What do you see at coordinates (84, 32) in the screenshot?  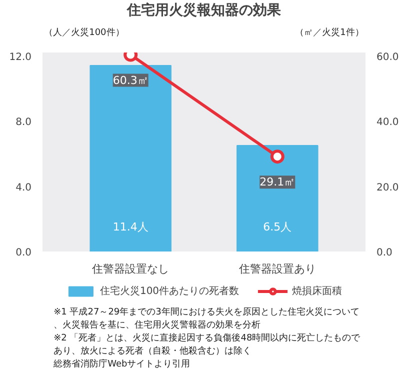 I see `y-axis-title: （人／火災100件）` at bounding box center [84, 32].